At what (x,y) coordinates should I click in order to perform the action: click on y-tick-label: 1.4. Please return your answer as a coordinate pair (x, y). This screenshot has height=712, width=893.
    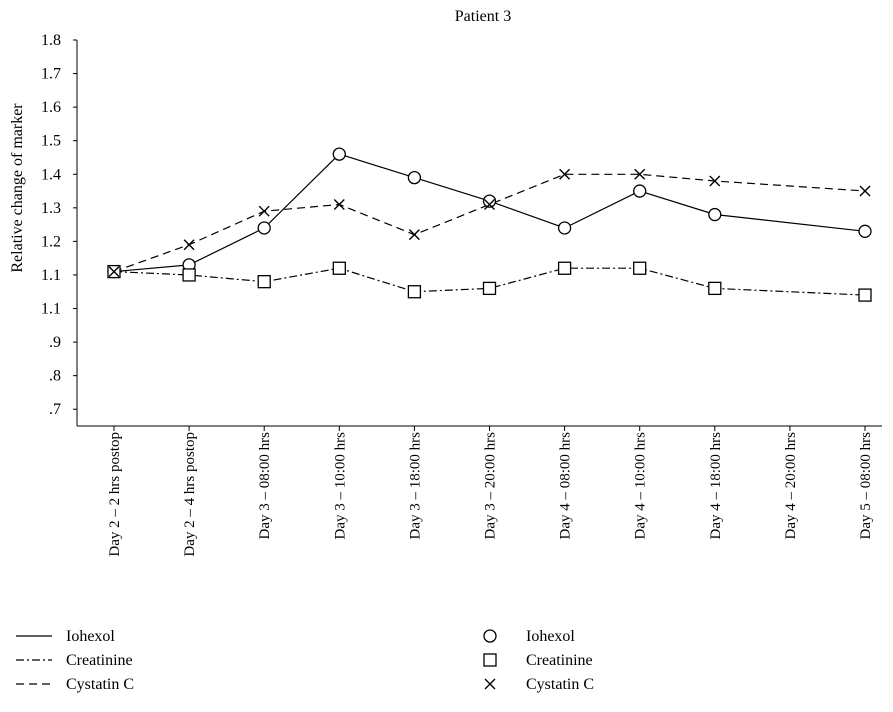
    Looking at the image, I should click on (51, 174).